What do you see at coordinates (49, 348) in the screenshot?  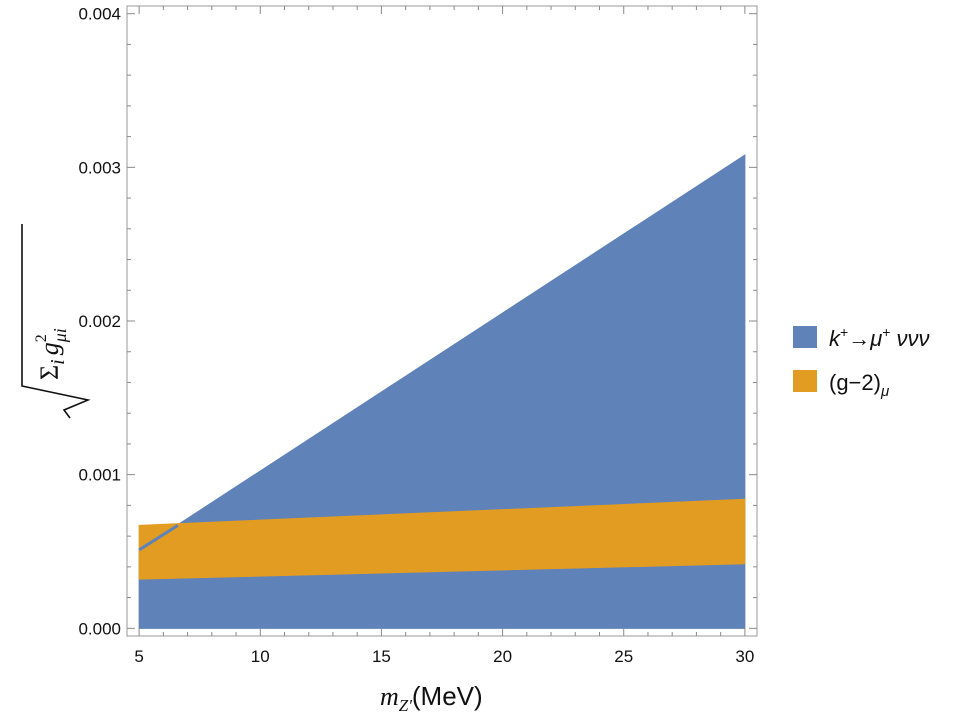 I see `y-label-g: g` at bounding box center [49, 348].